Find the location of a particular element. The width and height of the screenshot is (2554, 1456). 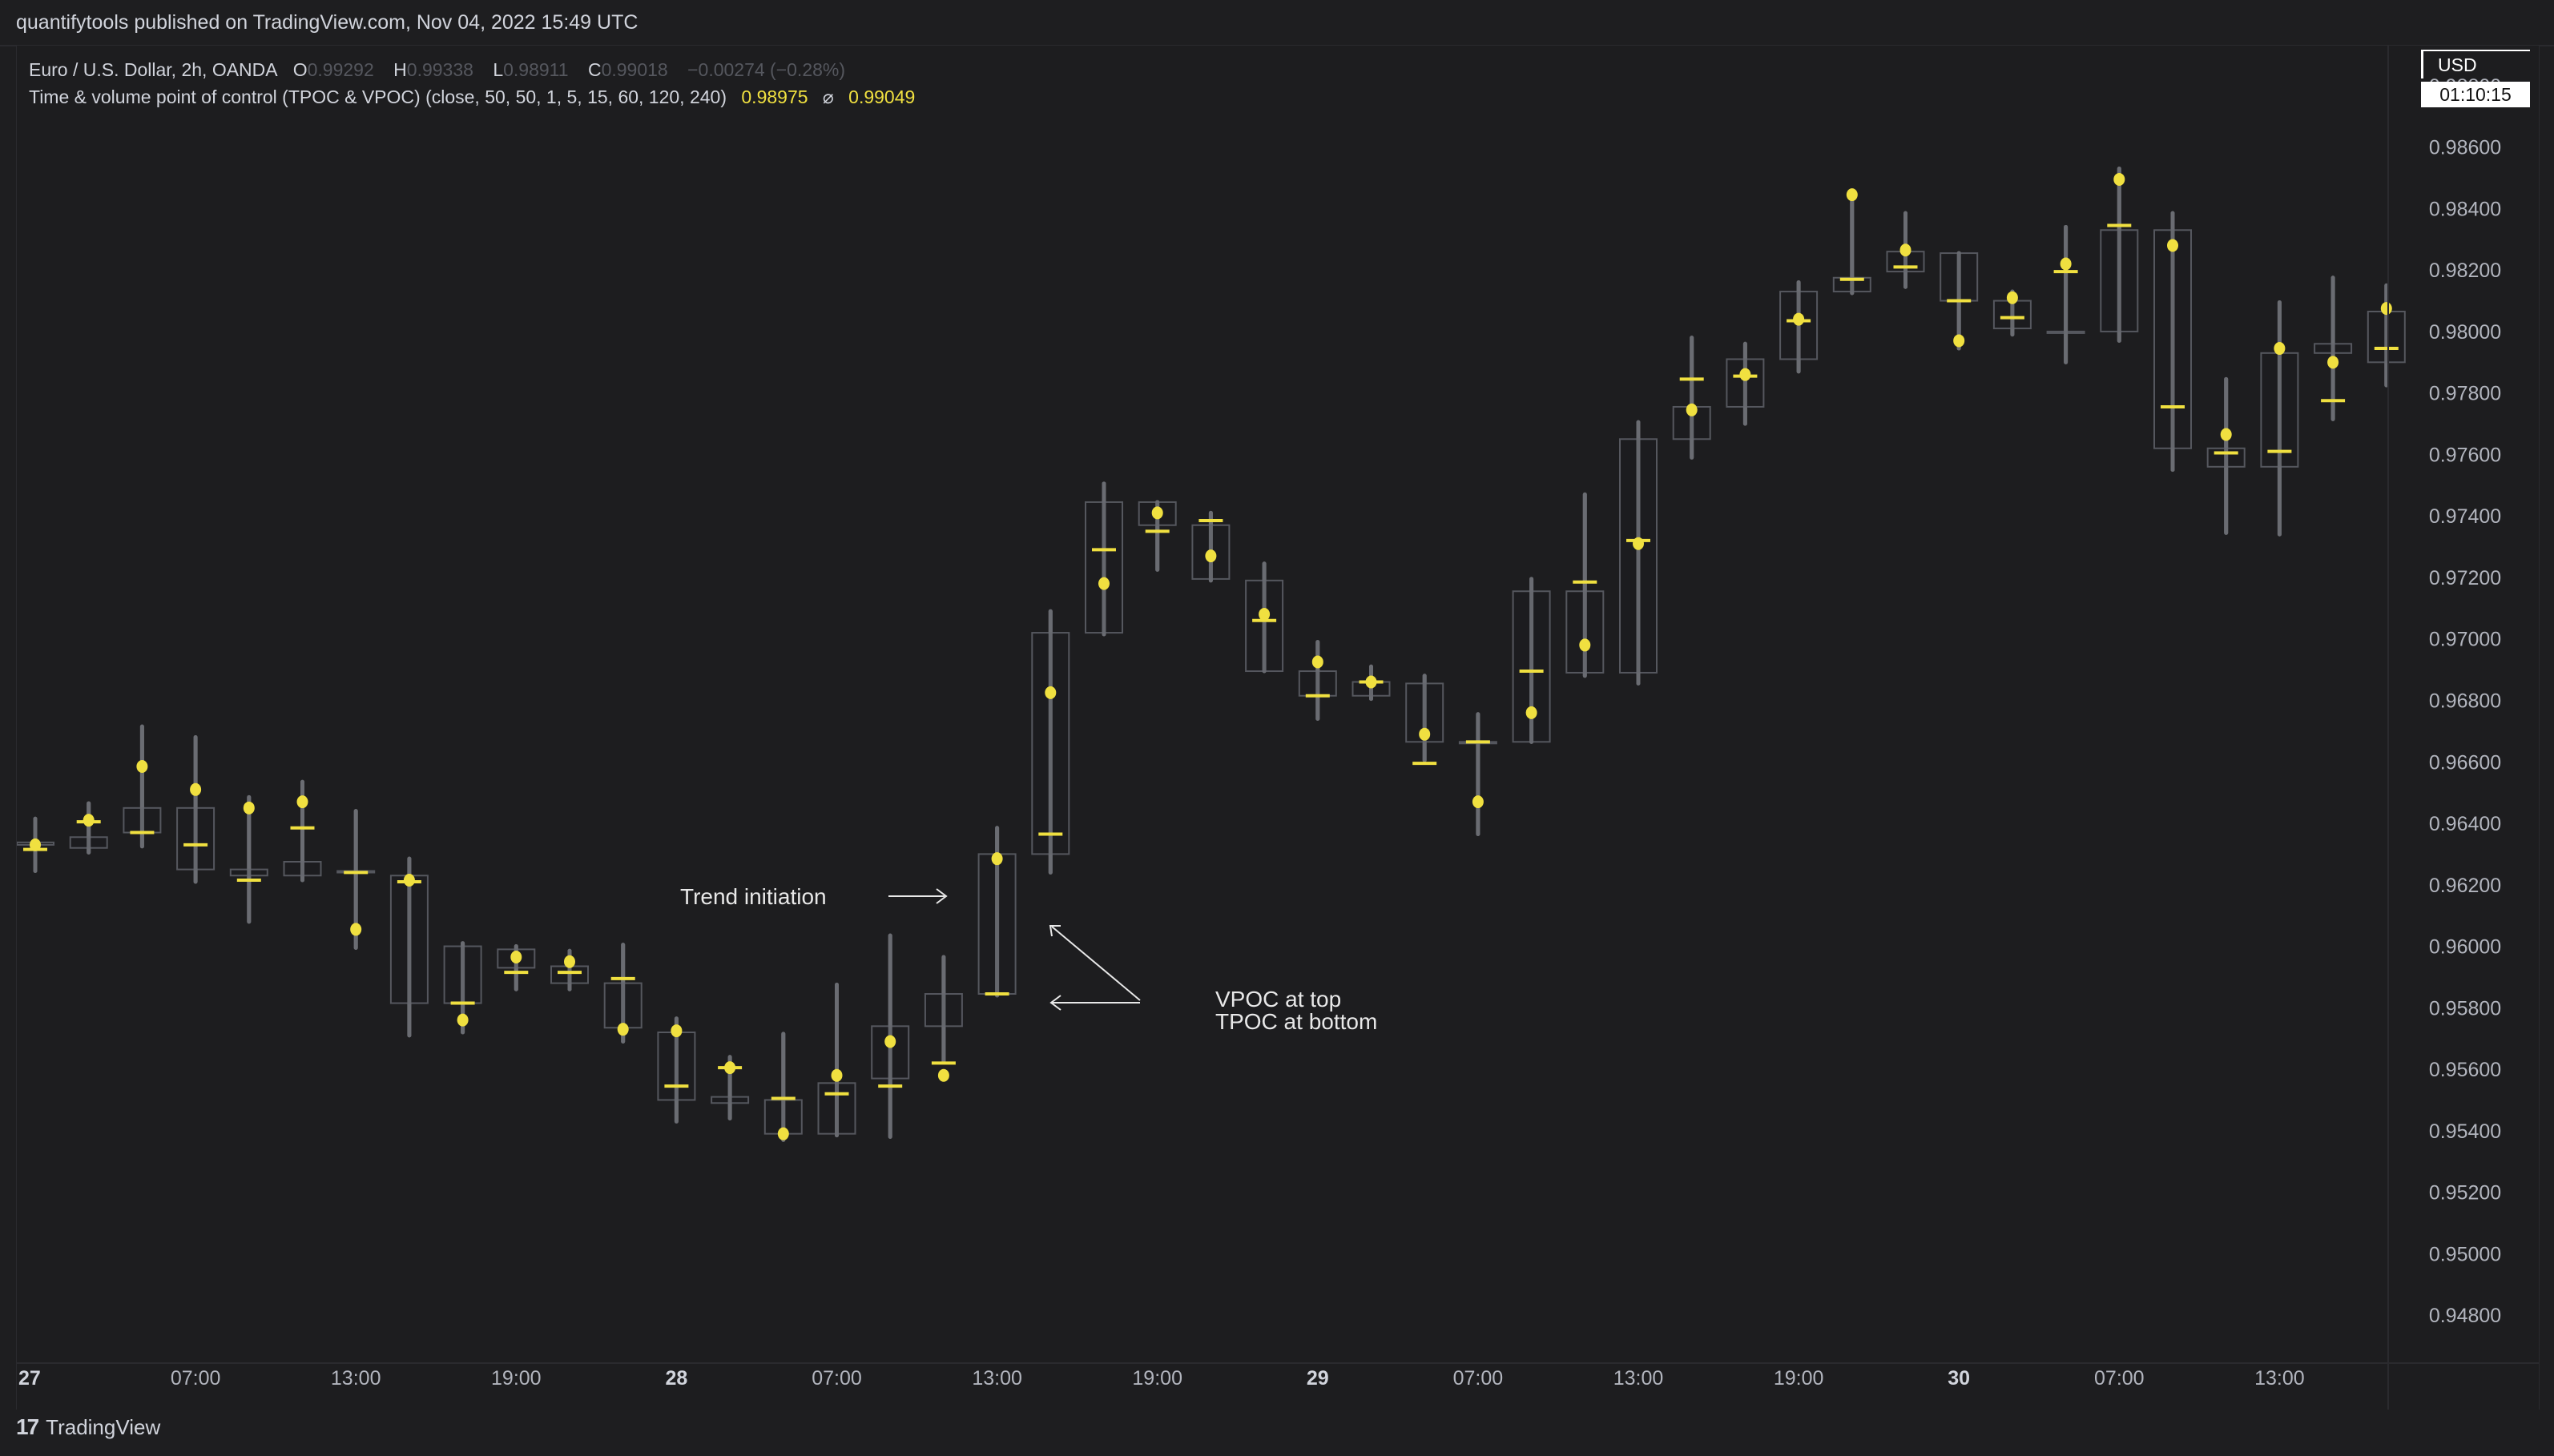

indicator-value-1: 0.98975 is located at coordinates (774, 96).